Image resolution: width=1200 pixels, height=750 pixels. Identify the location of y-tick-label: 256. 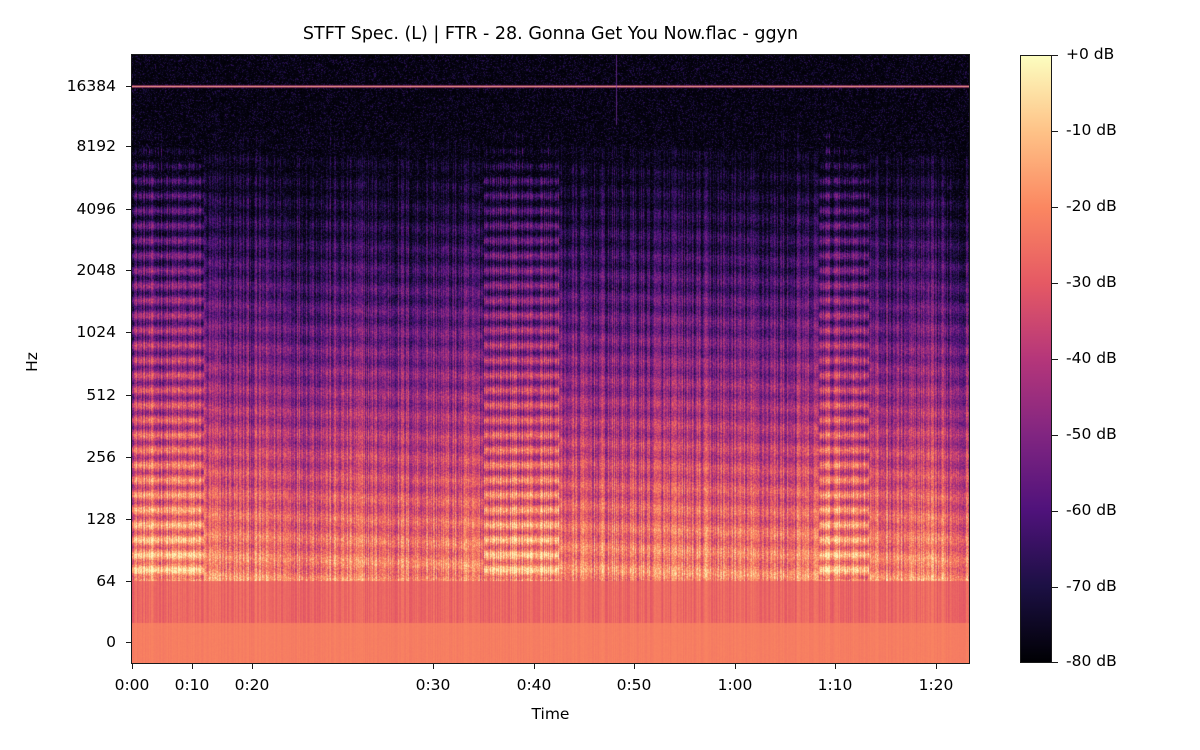
(101, 457).